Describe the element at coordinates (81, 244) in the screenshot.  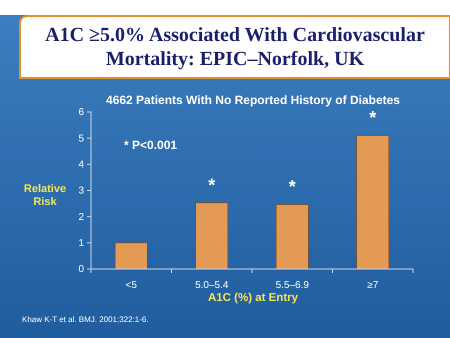
I see `y-tick-label: 1` at that location.